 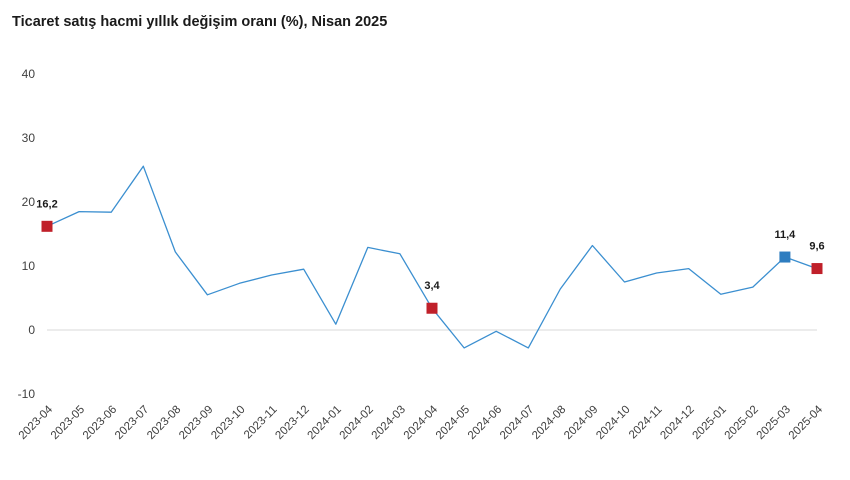 What do you see at coordinates (228, 423) in the screenshot?
I see `x-tick-label: 2023-10` at bounding box center [228, 423].